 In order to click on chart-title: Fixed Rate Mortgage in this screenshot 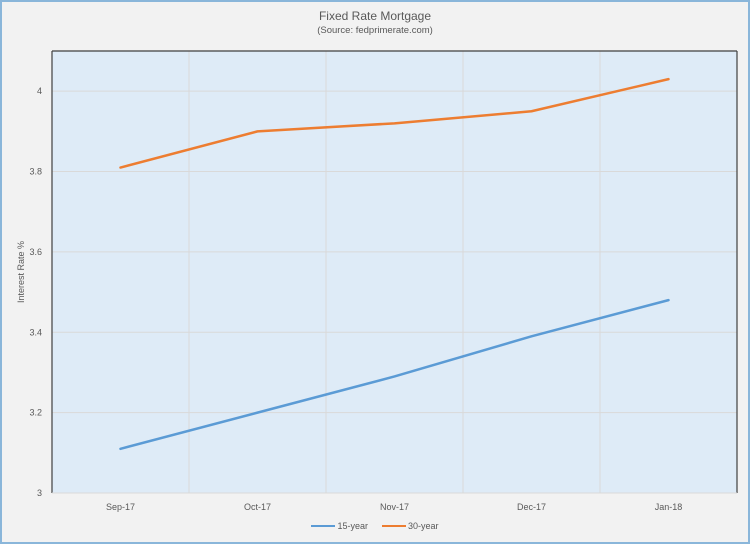, I will do `click(375, 16)`.